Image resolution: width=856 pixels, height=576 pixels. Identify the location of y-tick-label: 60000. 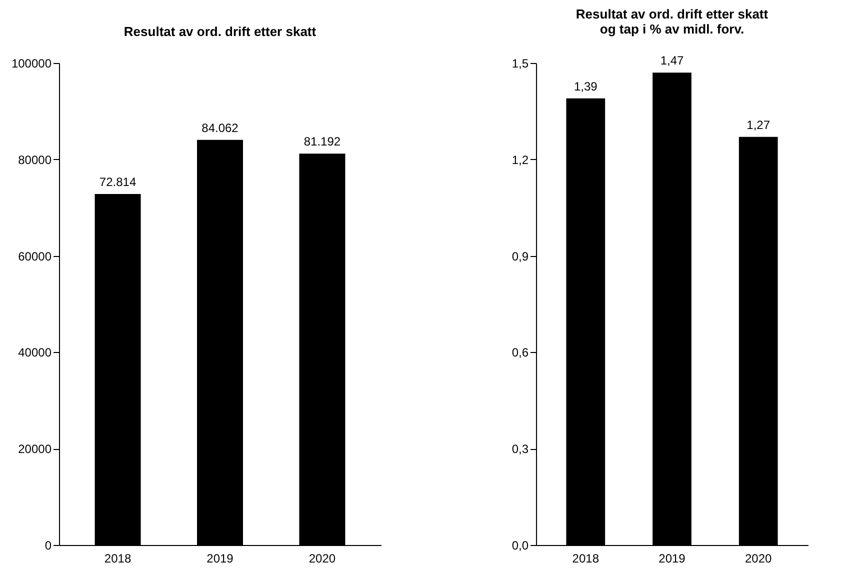
(35, 256).